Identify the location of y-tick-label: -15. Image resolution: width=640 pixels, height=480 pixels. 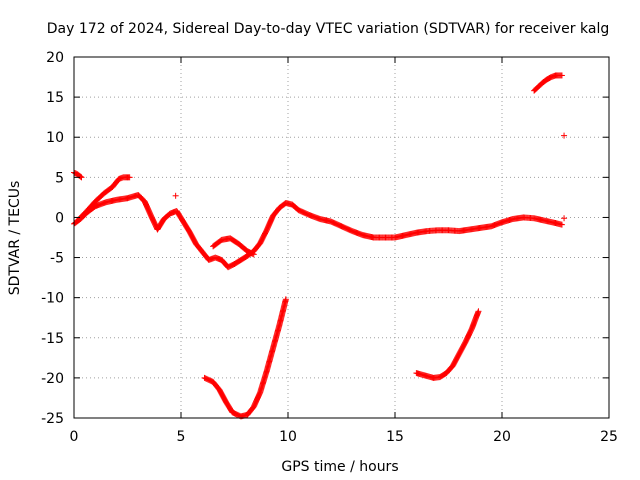
(52, 339).